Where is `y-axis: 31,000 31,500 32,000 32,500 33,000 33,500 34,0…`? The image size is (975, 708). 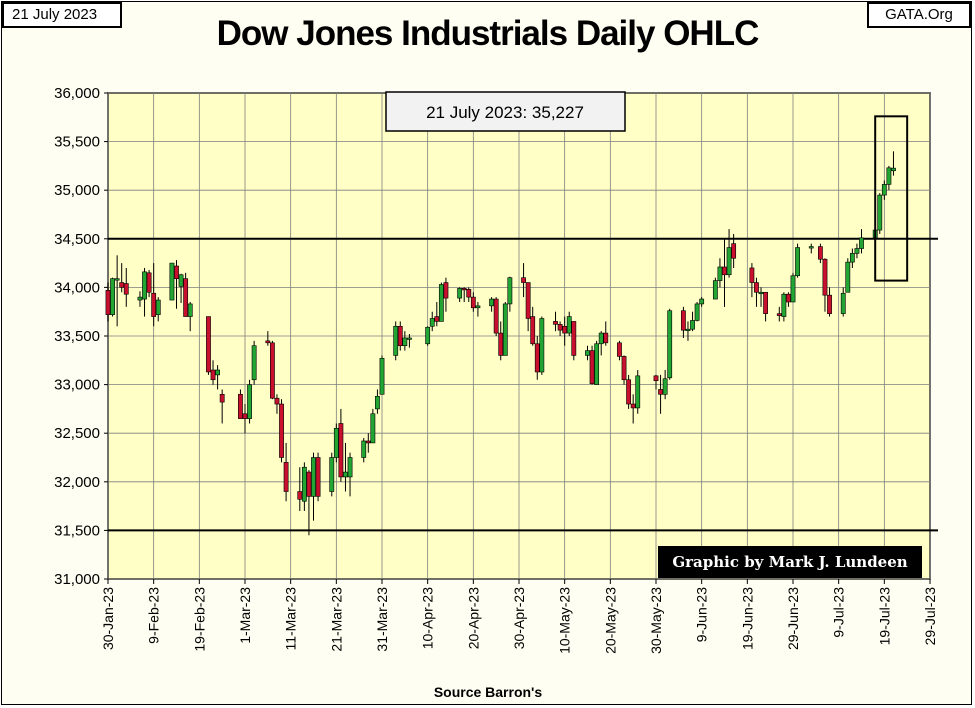 y-axis: 31,000 31,500 32,000 32,500 33,000 33,500 34,0… is located at coordinates (81, 336).